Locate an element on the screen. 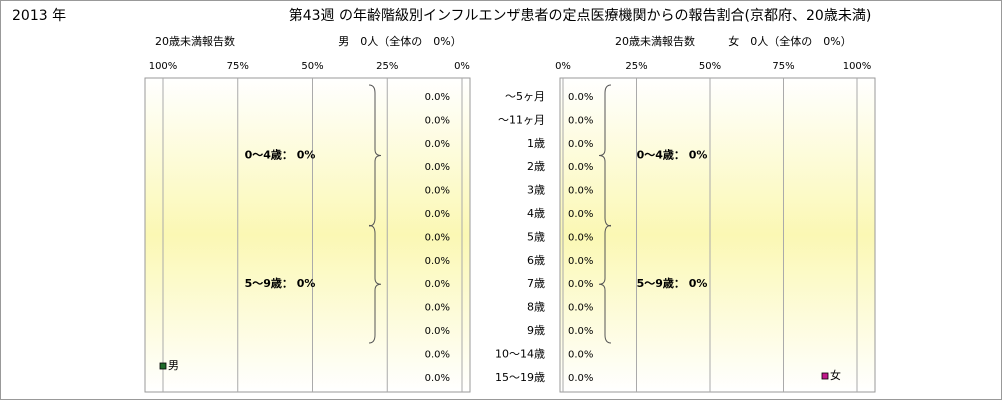 This screenshot has height=400, width=1002. category-label: 2歳 is located at coordinates (536, 166).